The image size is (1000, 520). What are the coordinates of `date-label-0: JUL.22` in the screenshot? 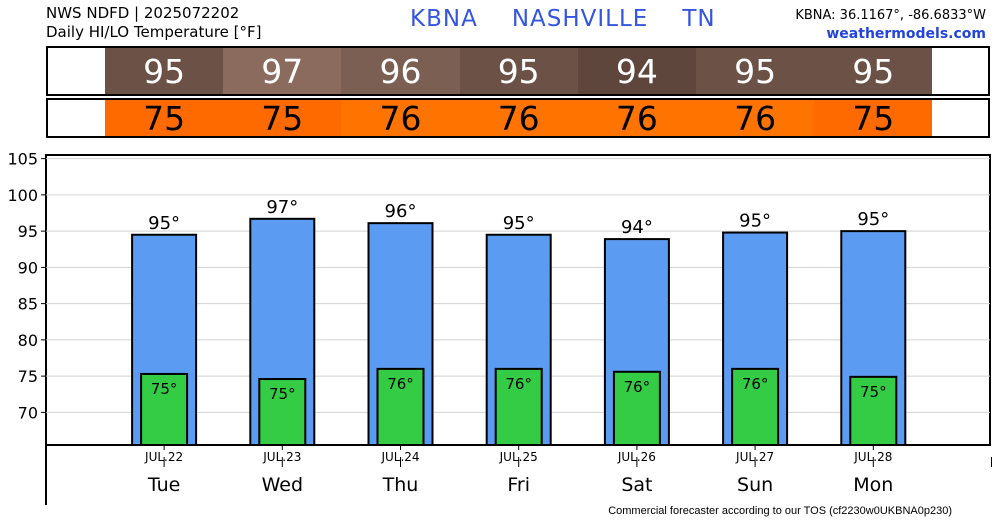 It's located at (163, 457).